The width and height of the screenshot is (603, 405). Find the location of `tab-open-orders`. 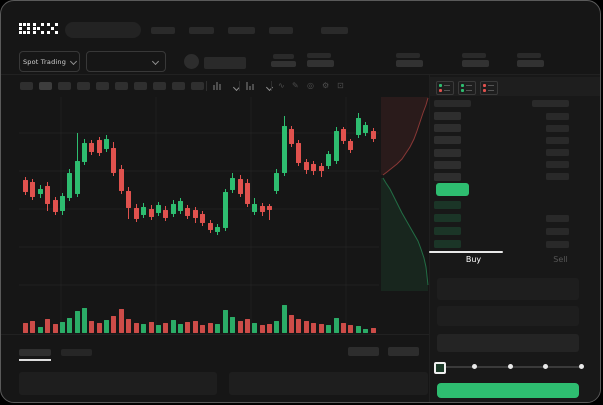

tab-open-orders is located at coordinates (35, 352).